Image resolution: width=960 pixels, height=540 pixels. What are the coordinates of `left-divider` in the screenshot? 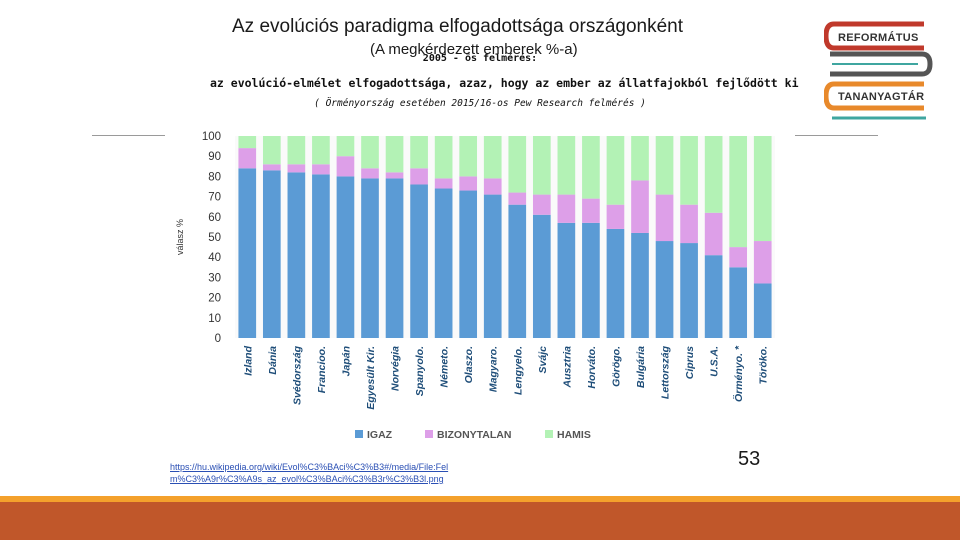 It's located at (137, 135).